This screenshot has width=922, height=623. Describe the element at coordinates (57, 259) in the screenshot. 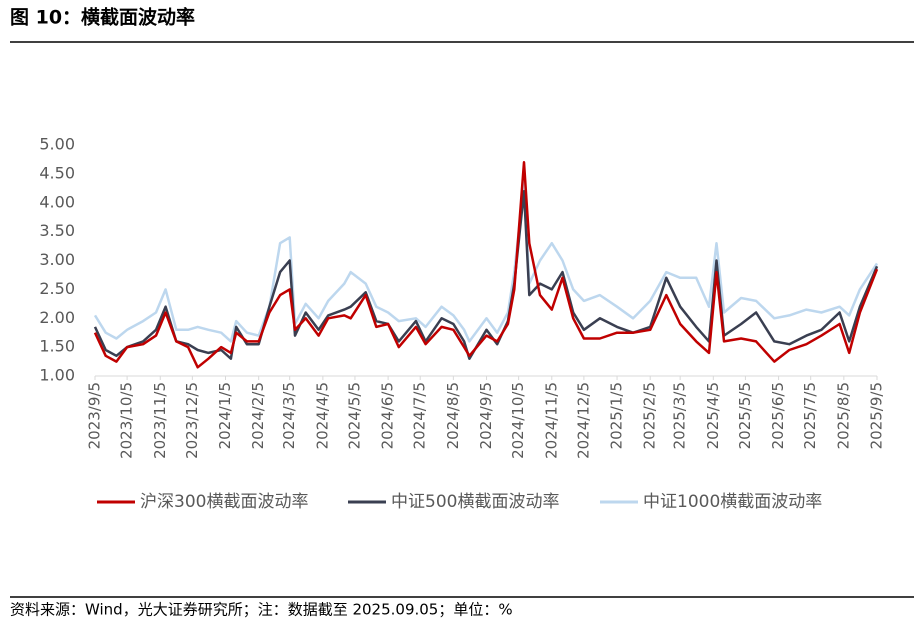

I see `y-tick-label: 3.00` at that location.